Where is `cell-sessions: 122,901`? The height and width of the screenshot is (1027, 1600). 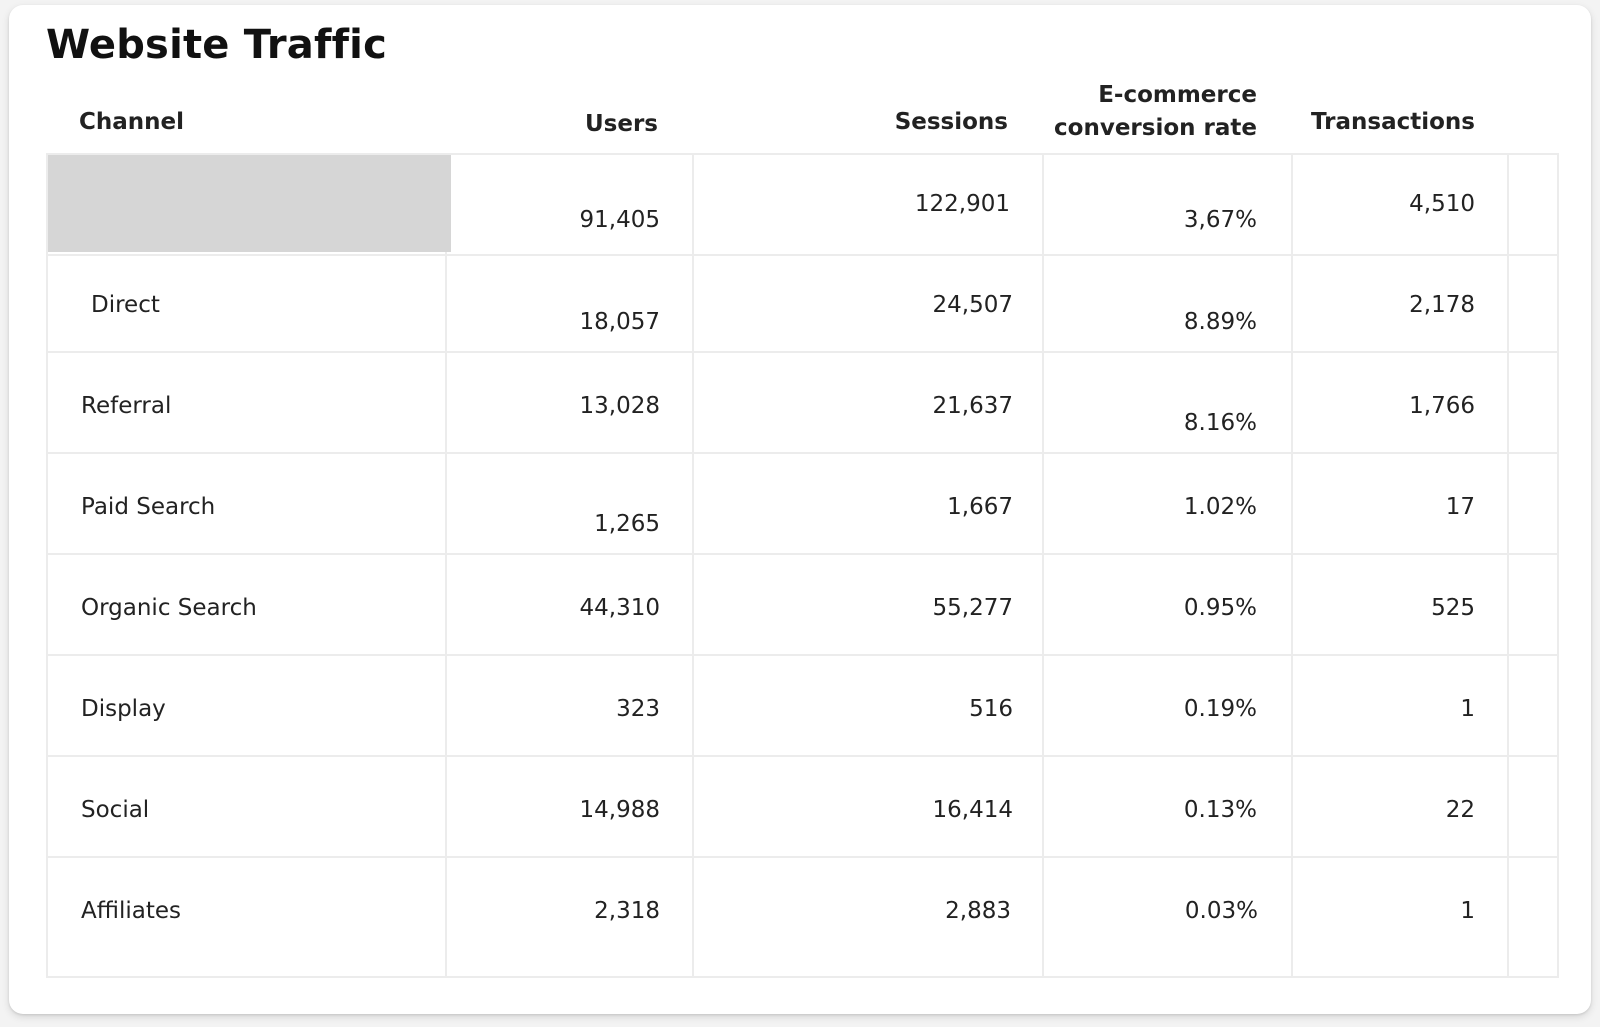 cell-sessions: 122,901 is located at coordinates (962, 204).